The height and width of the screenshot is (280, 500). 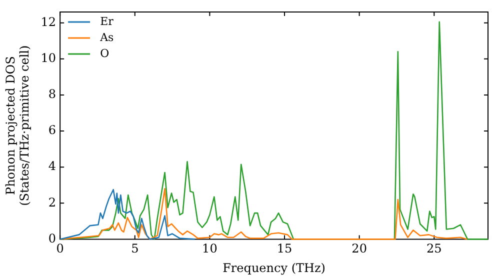 I want to click on y-tick-label: 4, so click(x=52, y=166).